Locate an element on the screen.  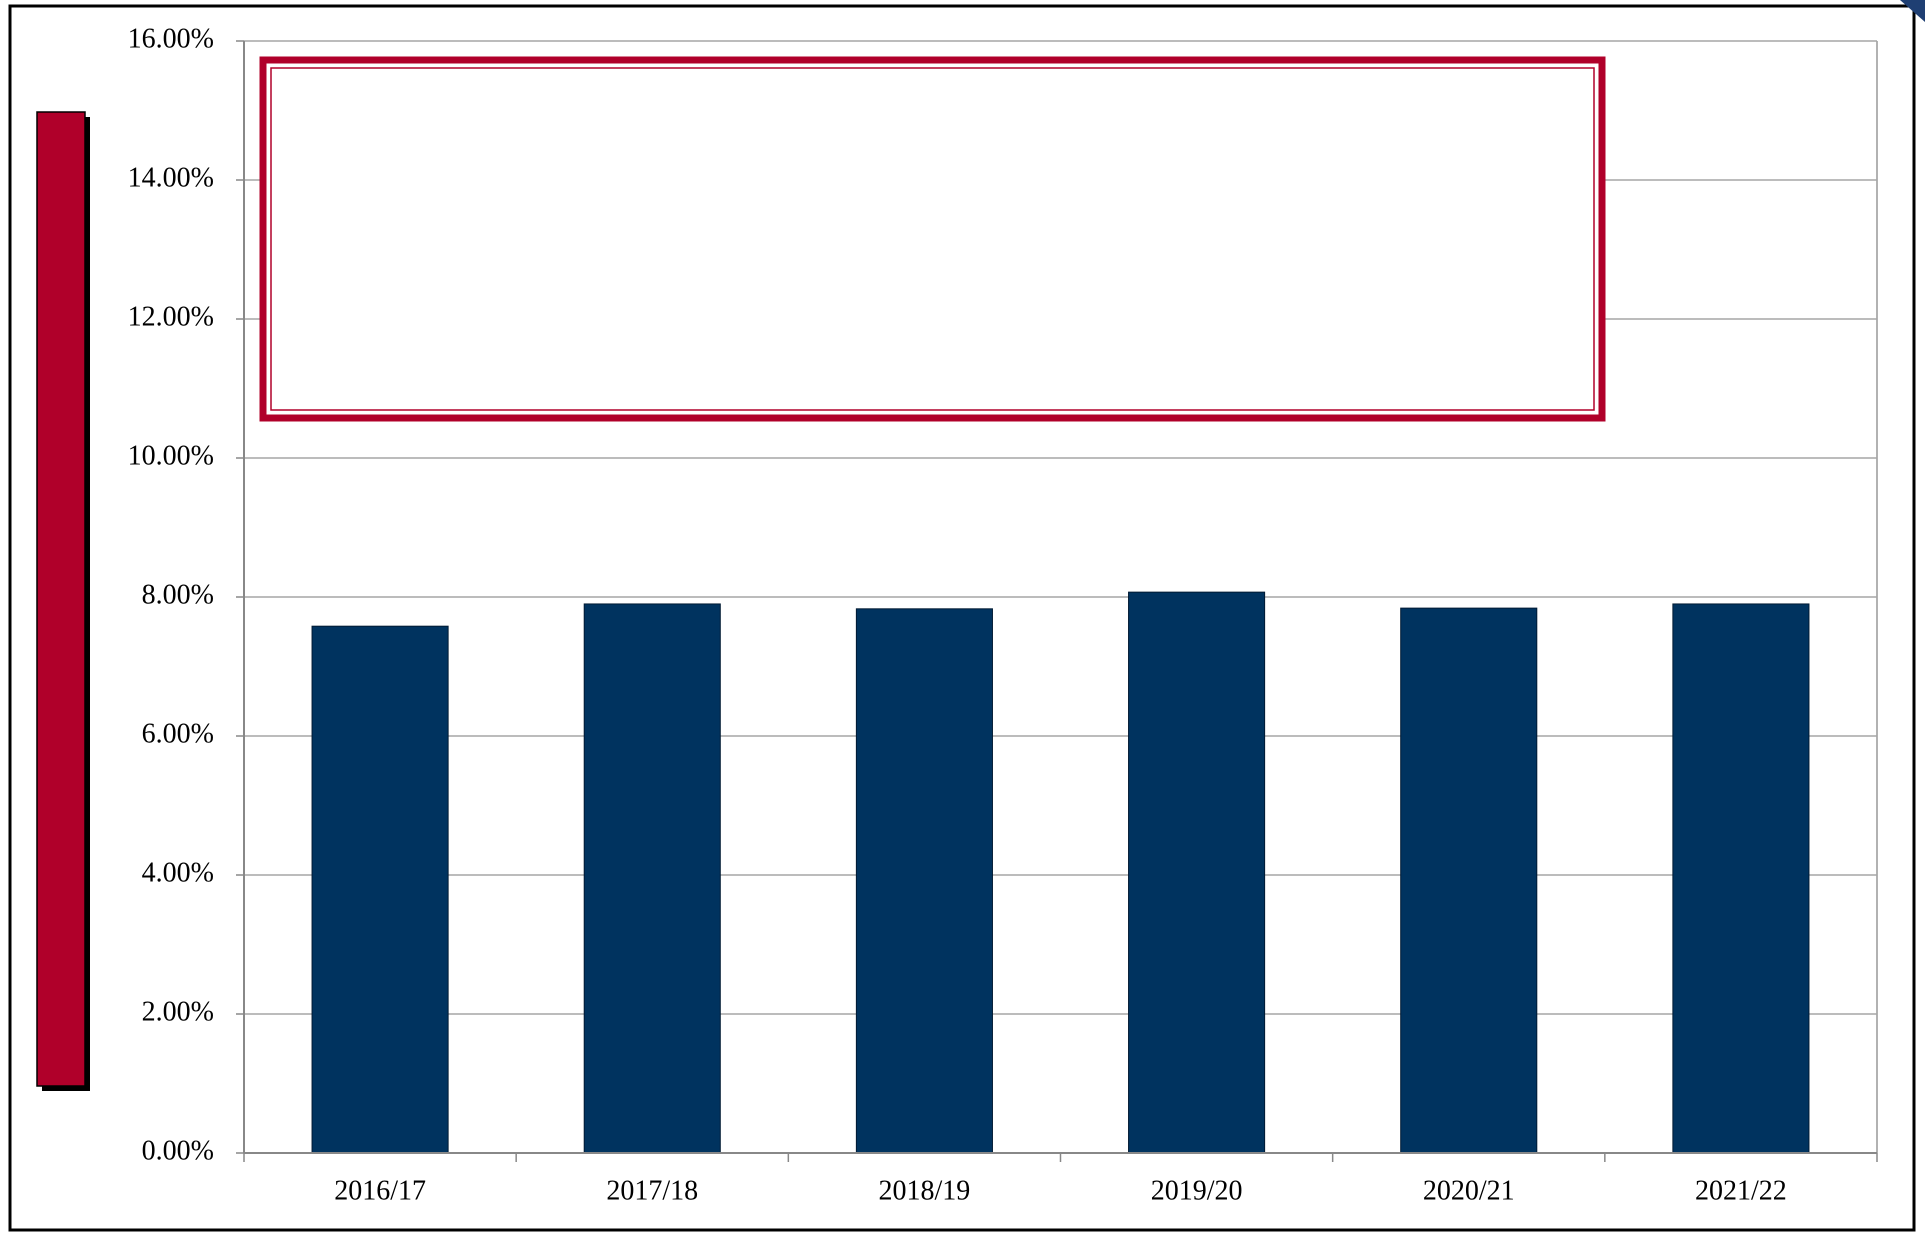
y-tick-label: 10.00% is located at coordinates (171, 455).